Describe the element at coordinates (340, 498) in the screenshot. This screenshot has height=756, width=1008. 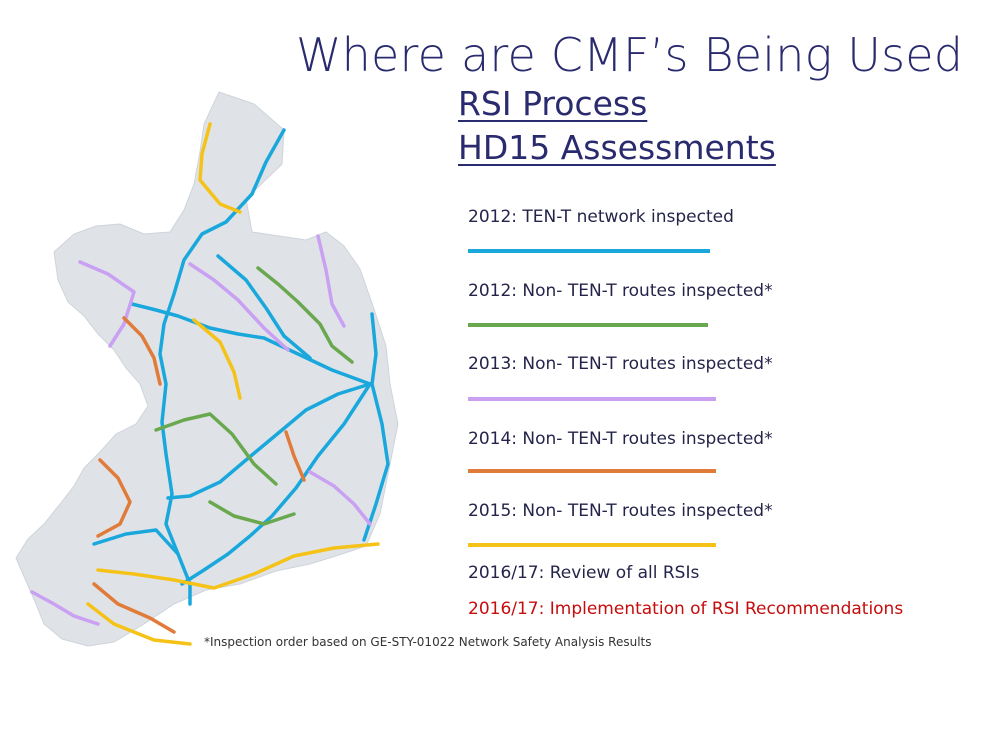
I see `route-purple-southeast` at that location.